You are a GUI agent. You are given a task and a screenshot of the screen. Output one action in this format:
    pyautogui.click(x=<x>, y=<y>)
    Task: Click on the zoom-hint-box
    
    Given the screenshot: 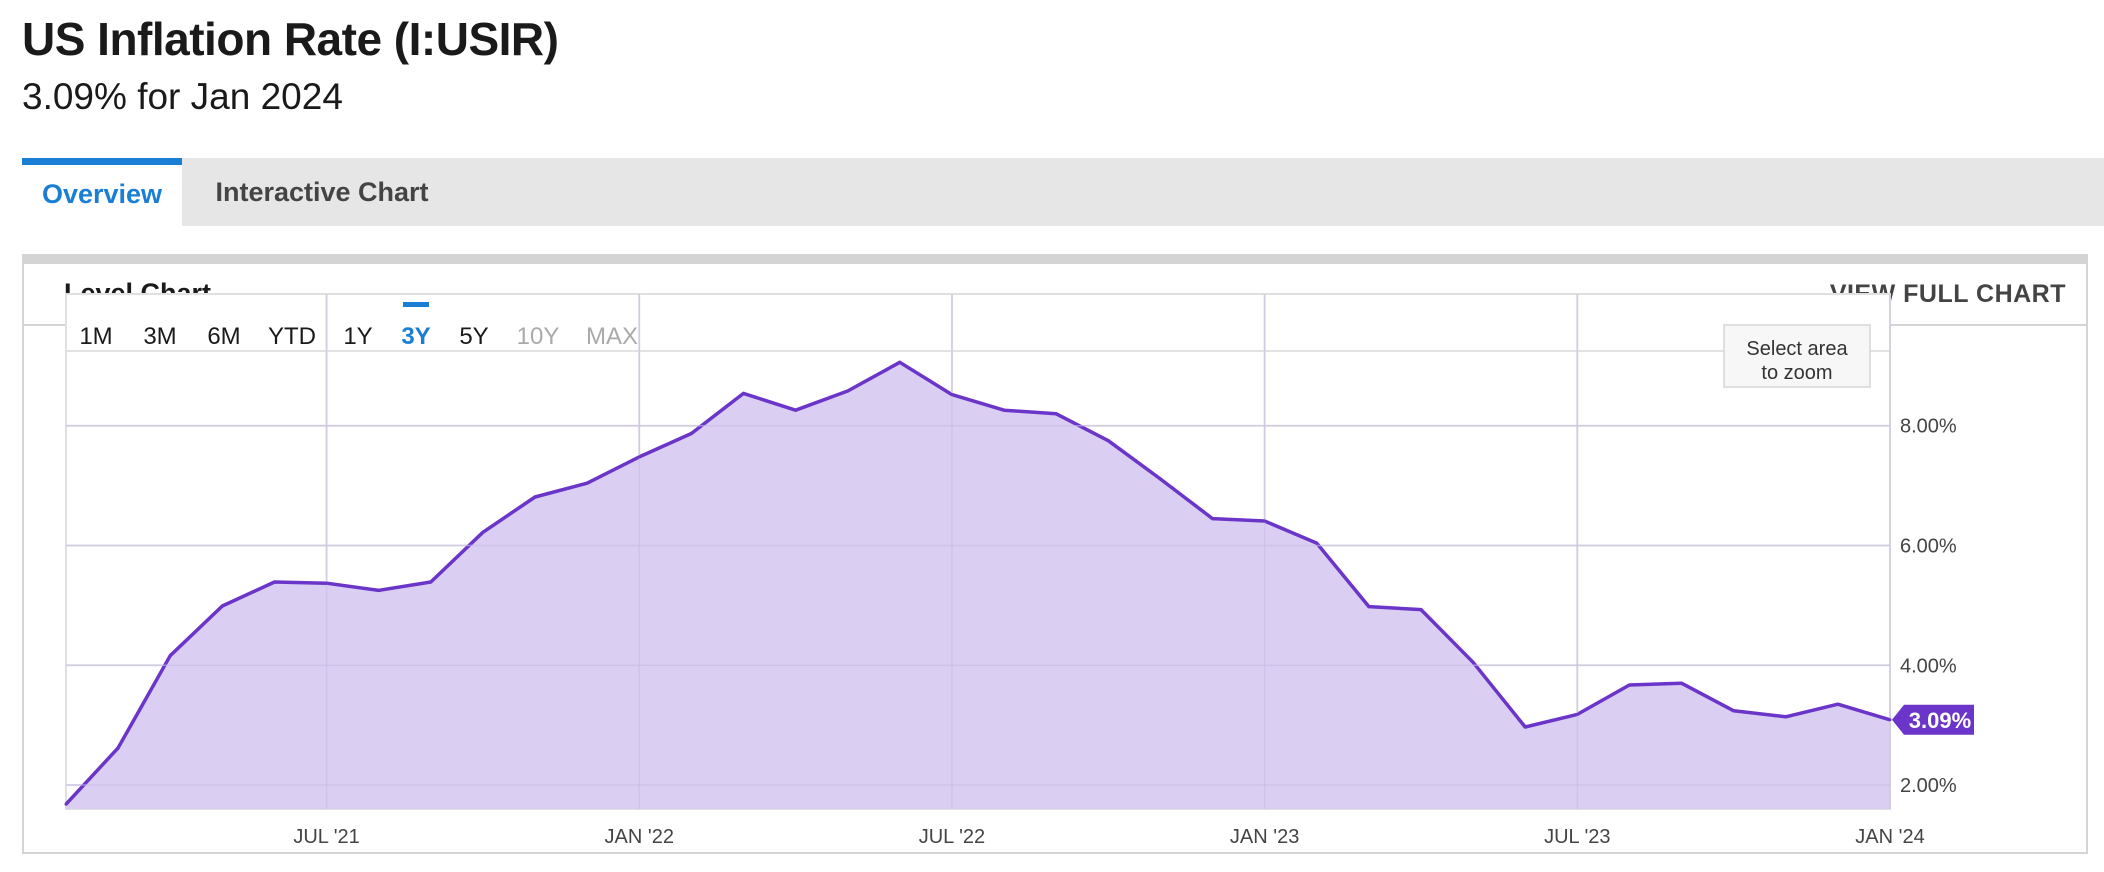 What is the action you would take?
    pyautogui.click(x=1797, y=356)
    